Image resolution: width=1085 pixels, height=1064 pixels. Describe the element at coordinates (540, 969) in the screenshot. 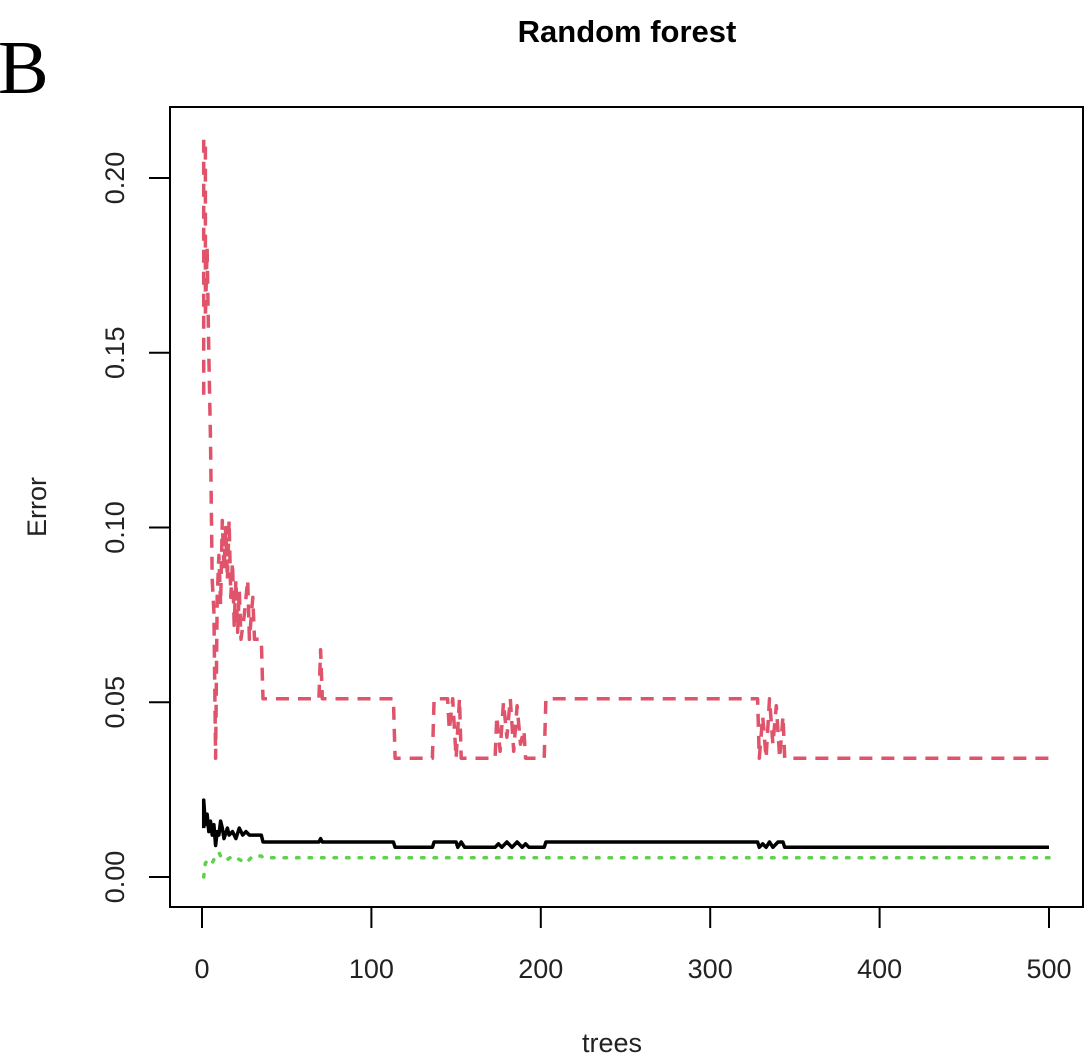

I see `x-tick-label: 200` at that location.